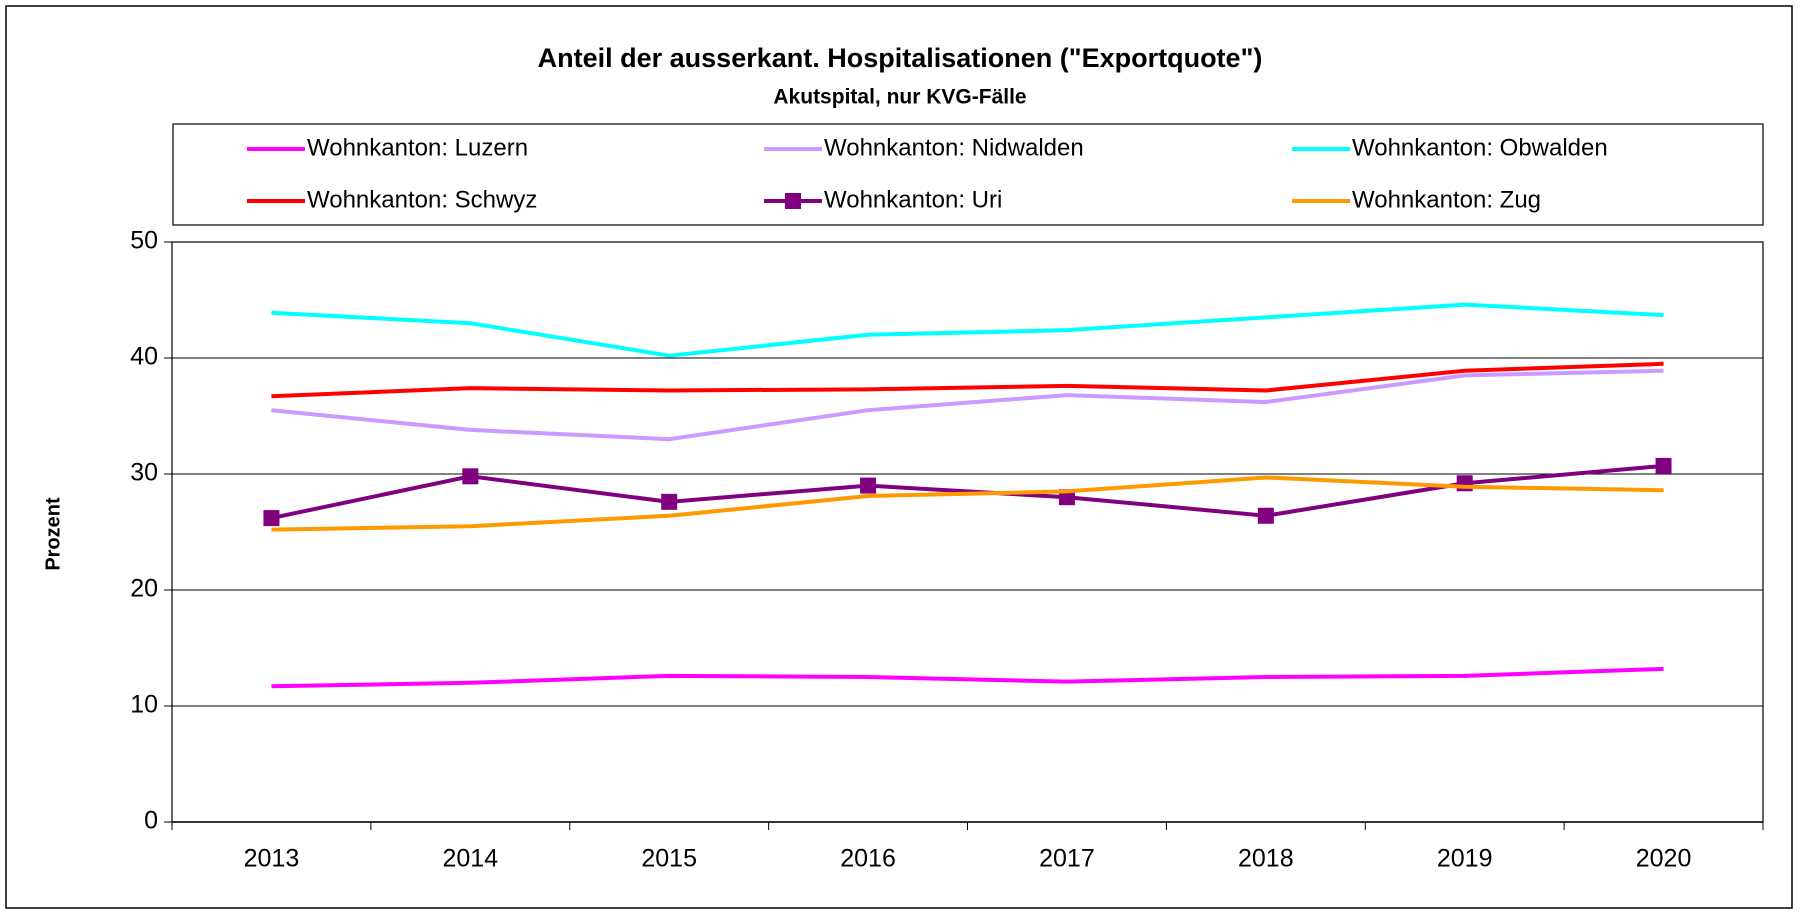  What do you see at coordinates (899, 97) in the screenshot?
I see `chart-subtitle: Akutspital, nur KVG-Fälle` at bounding box center [899, 97].